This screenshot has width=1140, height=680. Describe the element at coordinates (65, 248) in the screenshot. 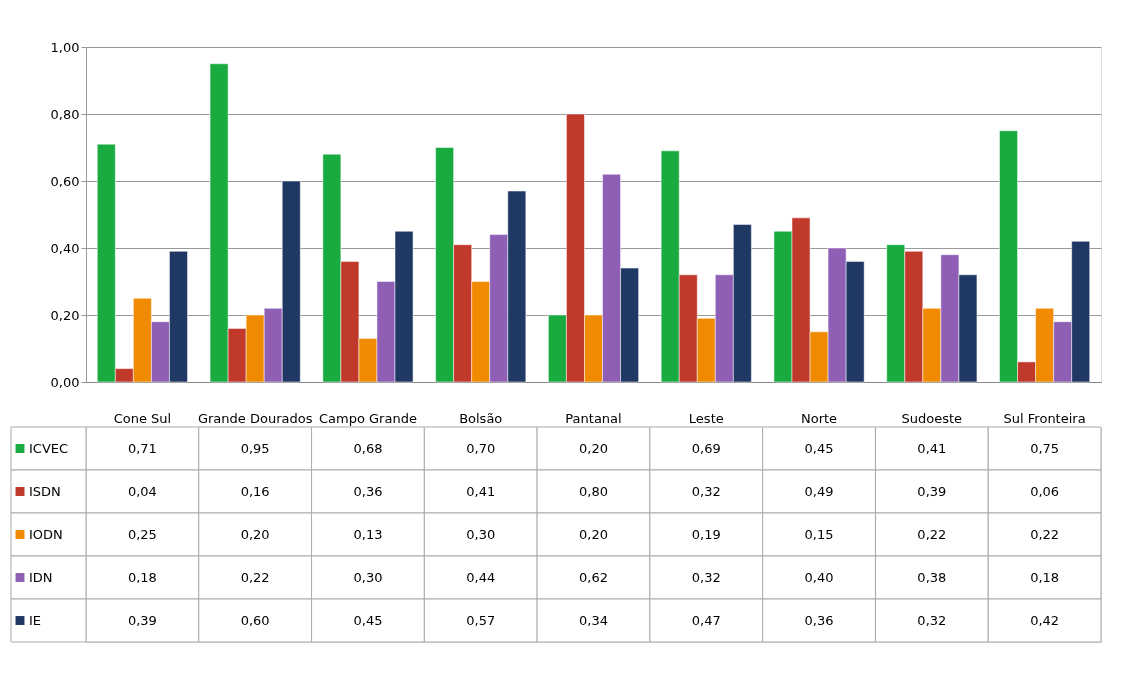

I see `y-tick-label: 0,40` at that location.